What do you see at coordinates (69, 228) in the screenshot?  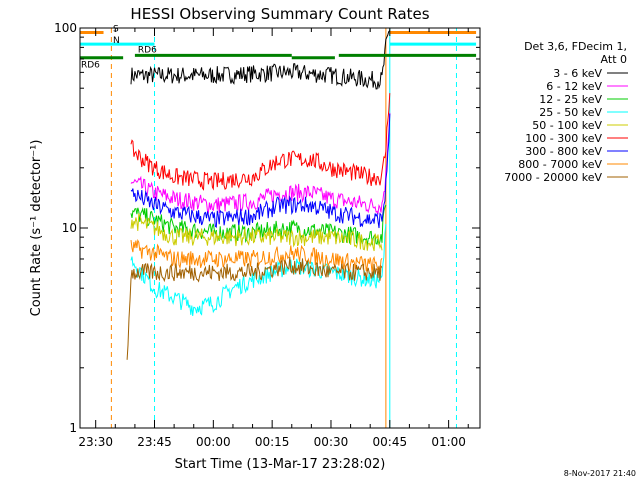 I see `y-tick-label-1: 10` at bounding box center [69, 228].